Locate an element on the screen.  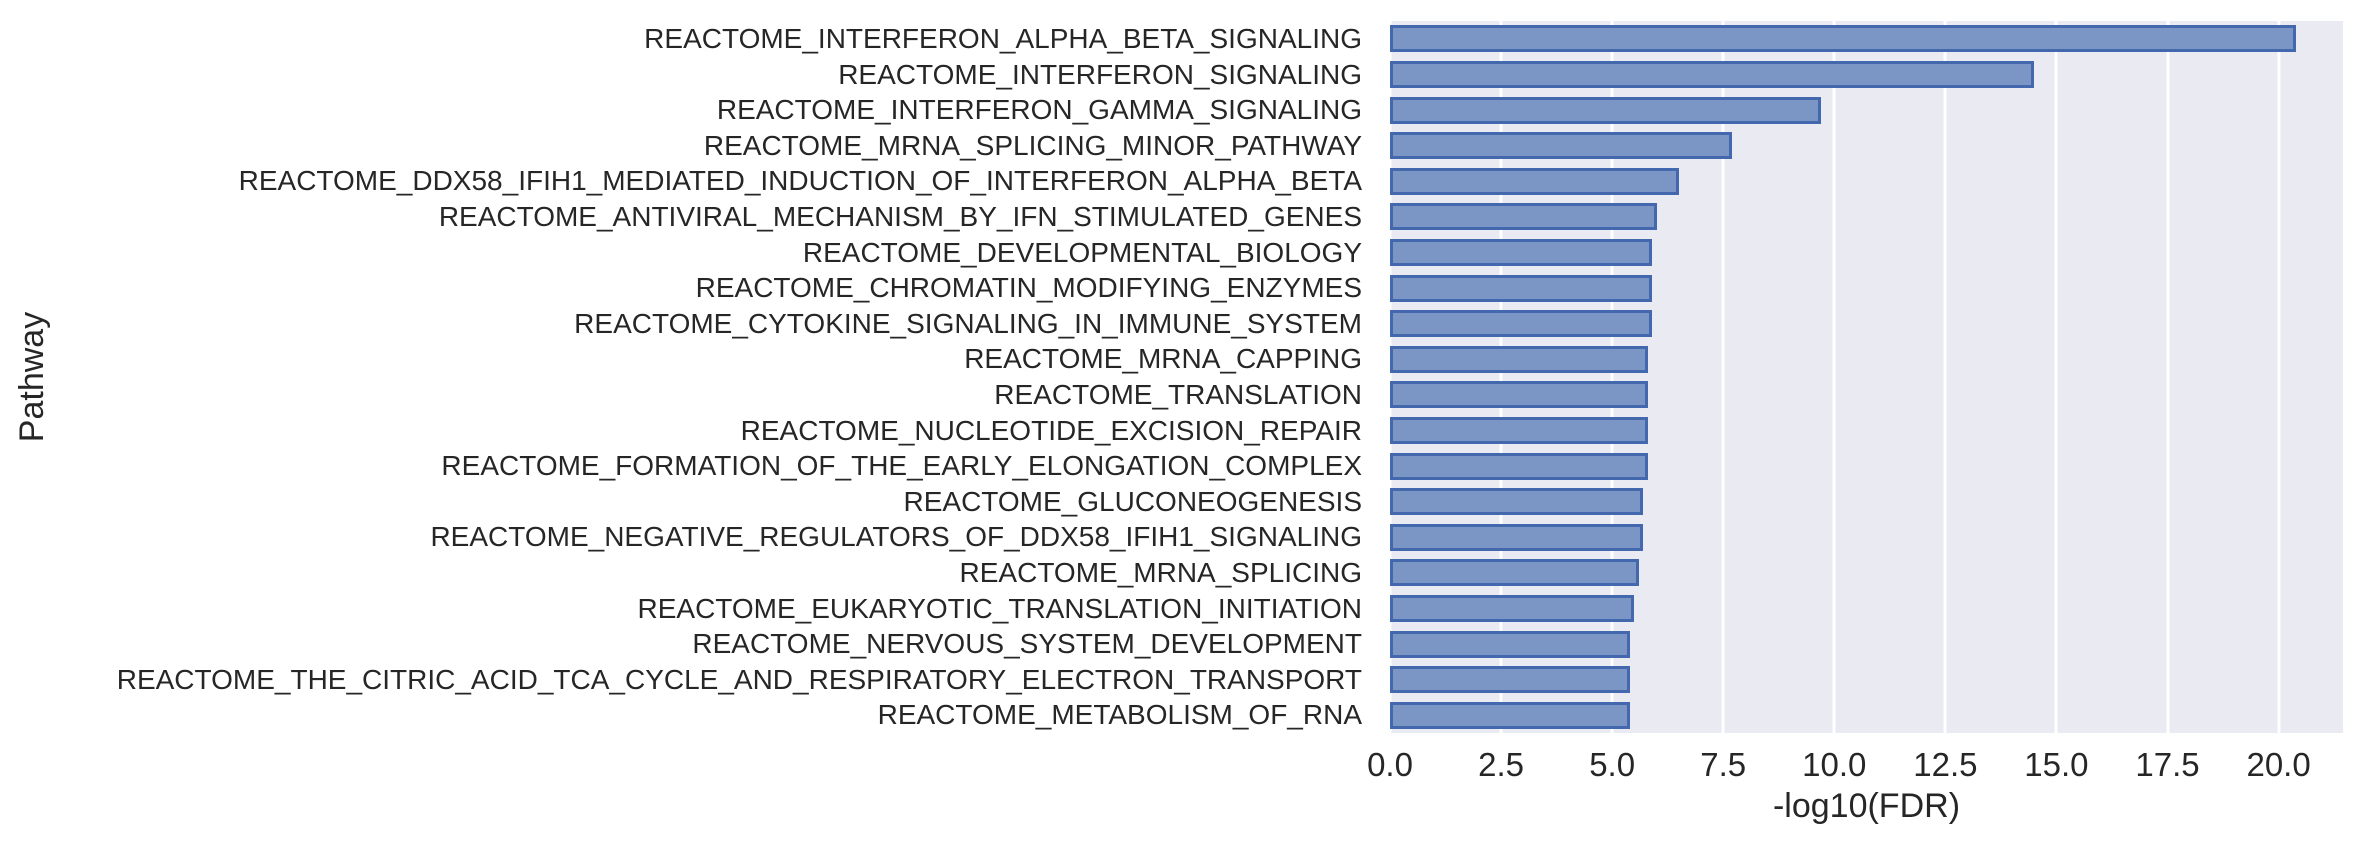
y-tick-label: REACTOME_INTERFERON_ALPHA_BETA_SIGNALING is located at coordinates (1003, 38).